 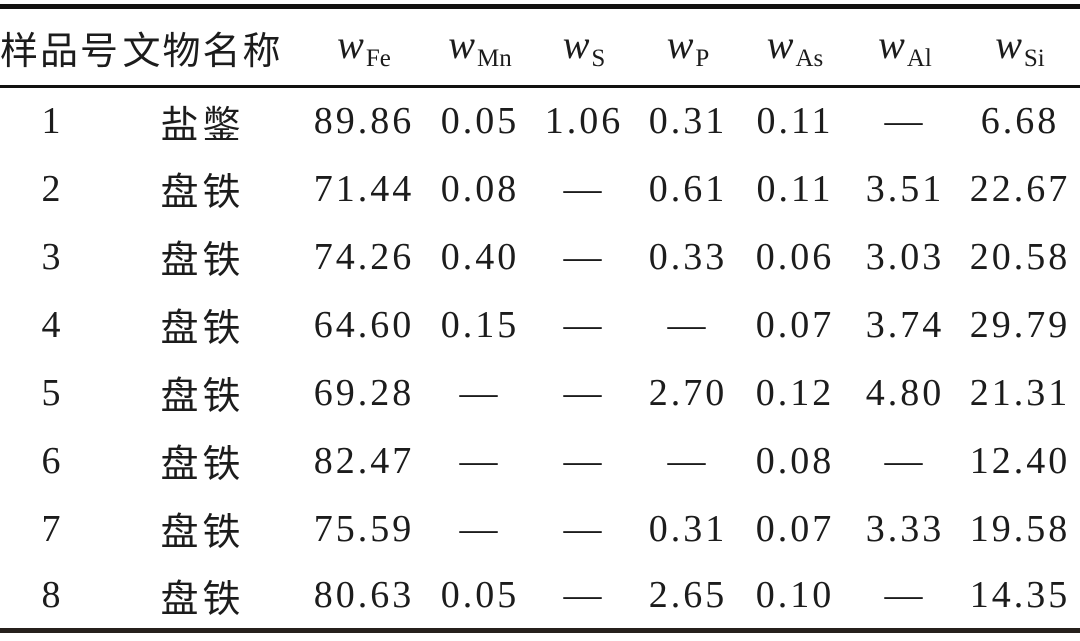 I want to click on cell-si: 20.58, so click(x=1020, y=256).